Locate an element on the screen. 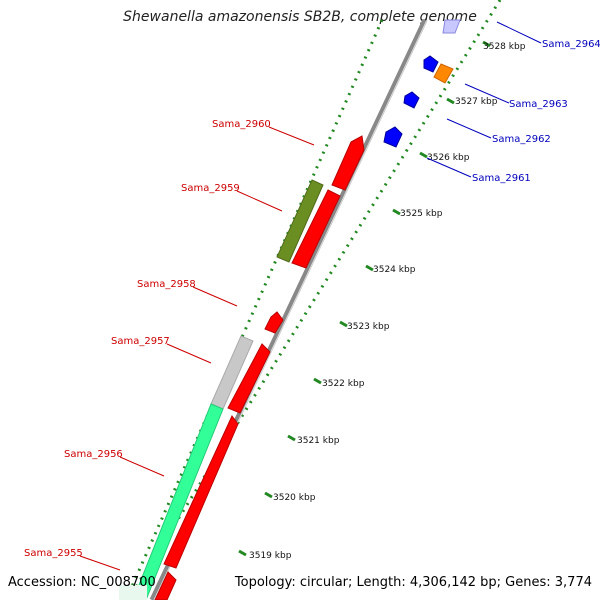  gene-label-sama-2958: Sama_2958 is located at coordinates (166, 284).